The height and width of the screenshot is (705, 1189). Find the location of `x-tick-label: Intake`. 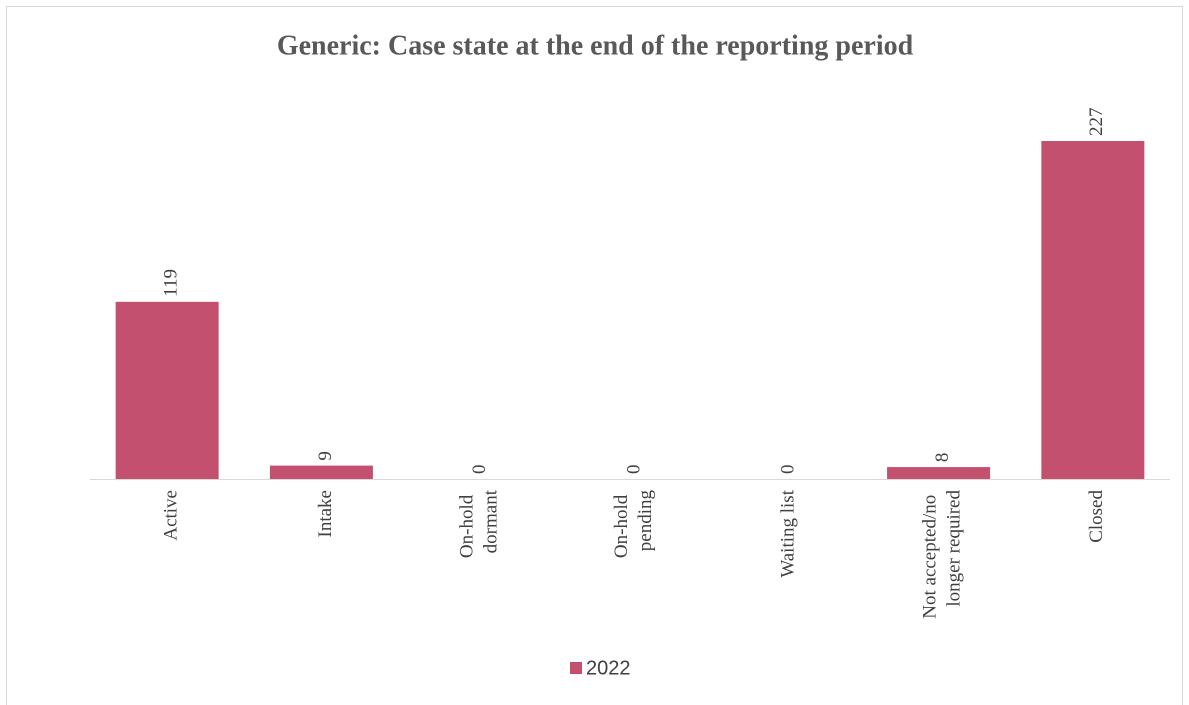

x-tick-label: Intake is located at coordinates (325, 513).